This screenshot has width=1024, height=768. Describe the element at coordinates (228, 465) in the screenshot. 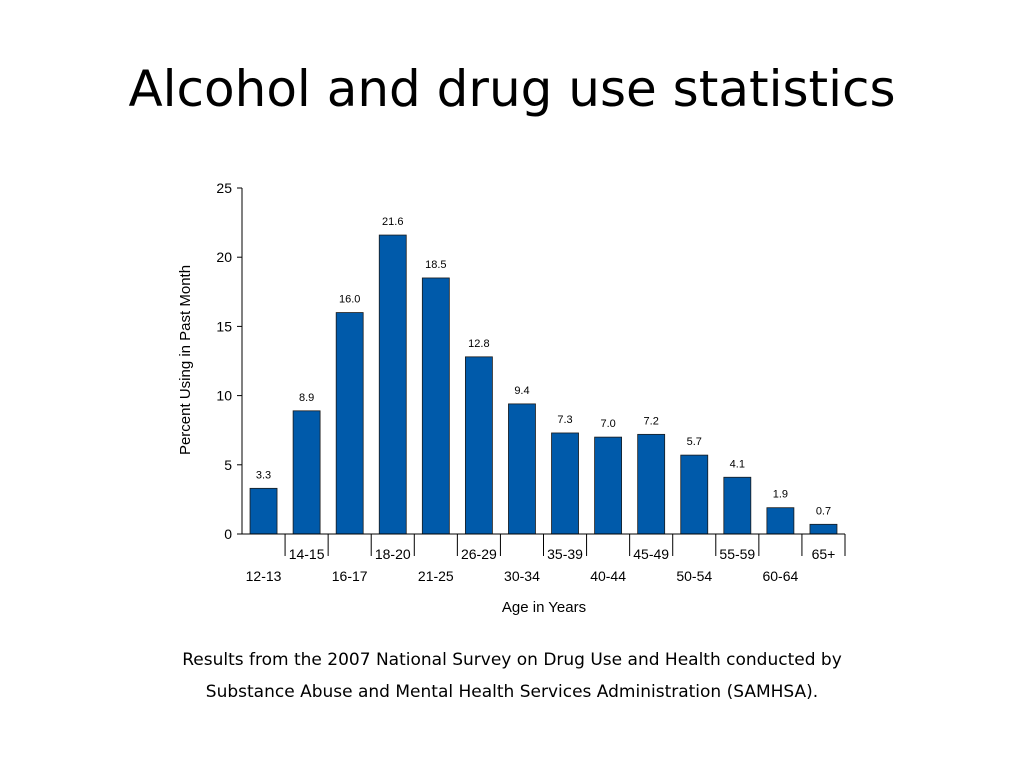

I see `y-tick-label: 5` at that location.